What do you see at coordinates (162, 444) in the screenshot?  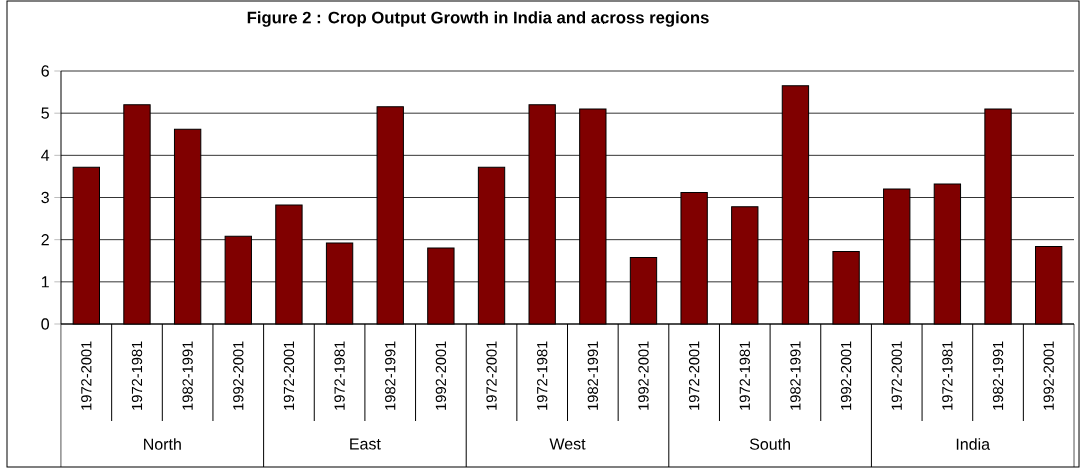 I see `text: North` at bounding box center [162, 444].